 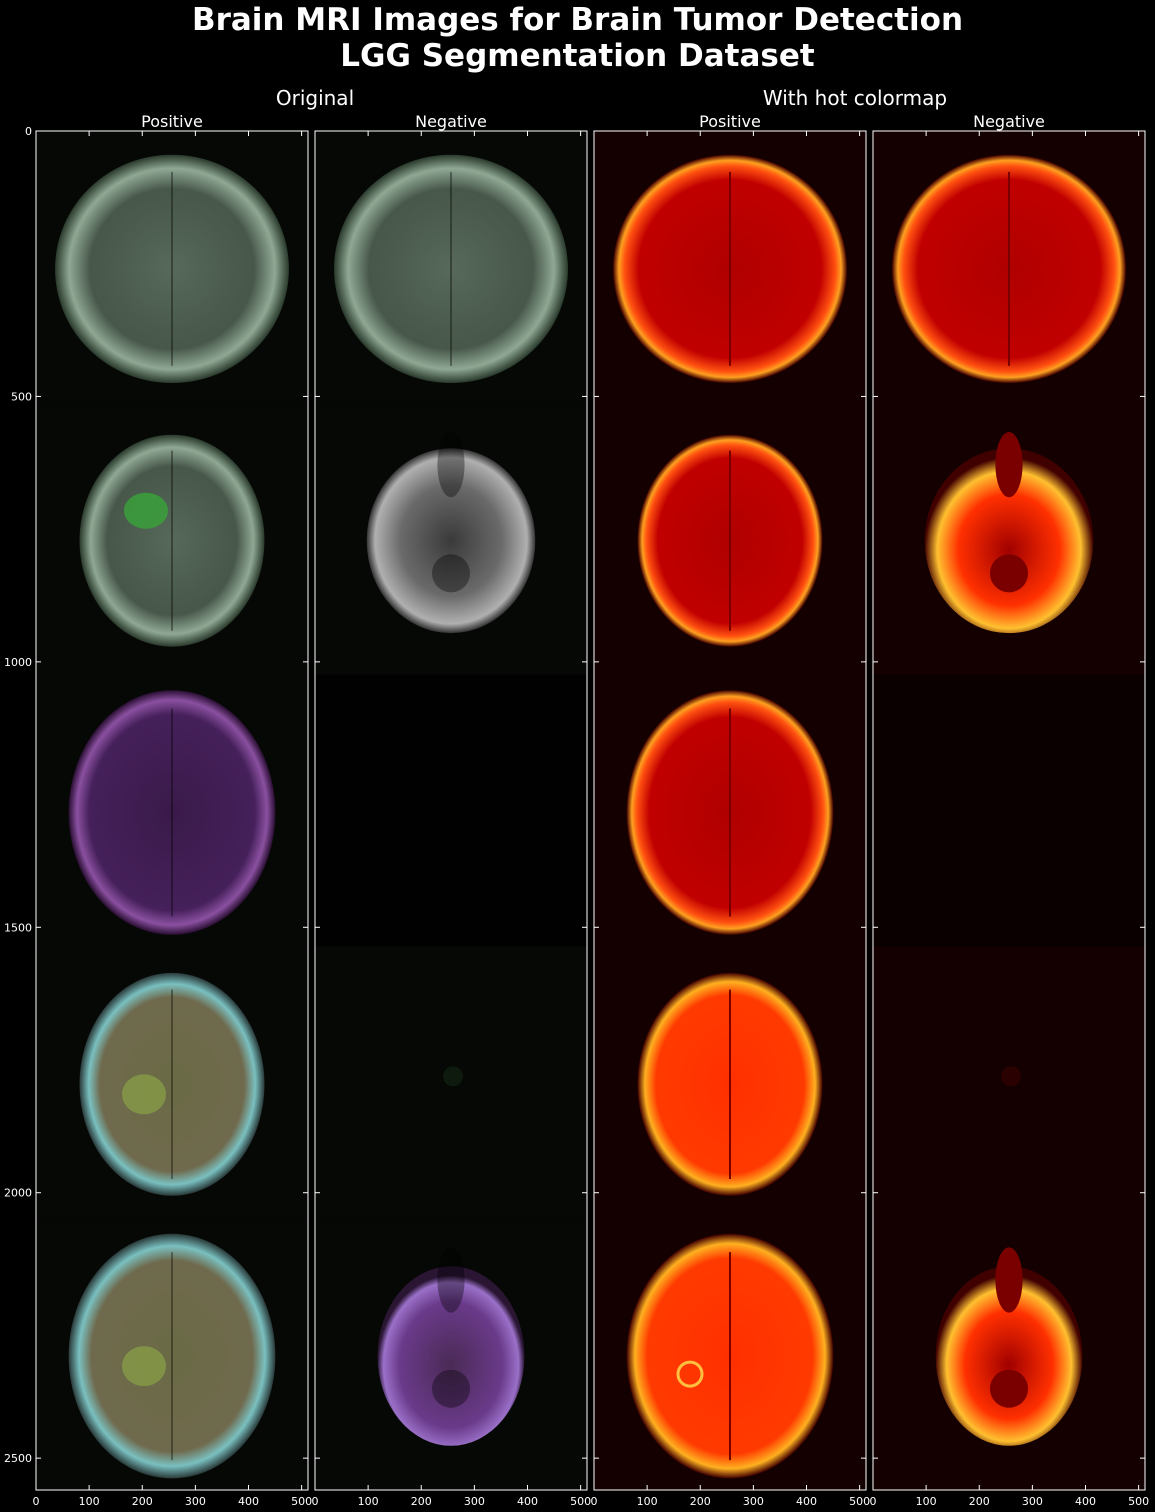 I want to click on y-tick-label: 2500, so click(x=18, y=1458).